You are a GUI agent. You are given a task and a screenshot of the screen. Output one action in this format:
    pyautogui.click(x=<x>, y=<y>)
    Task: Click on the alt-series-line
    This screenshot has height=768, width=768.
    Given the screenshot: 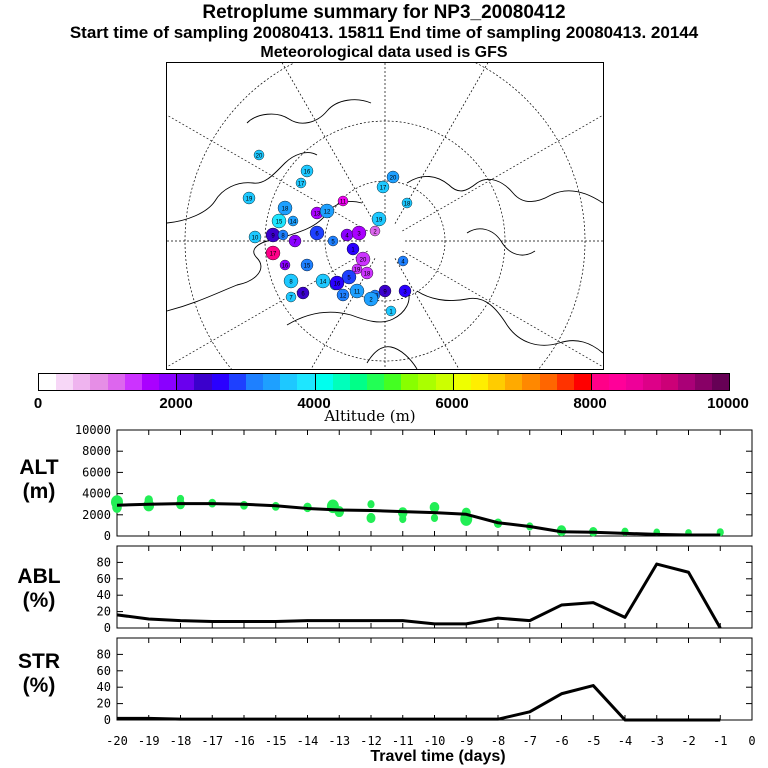 What is the action you would take?
    pyautogui.click(x=418, y=519)
    